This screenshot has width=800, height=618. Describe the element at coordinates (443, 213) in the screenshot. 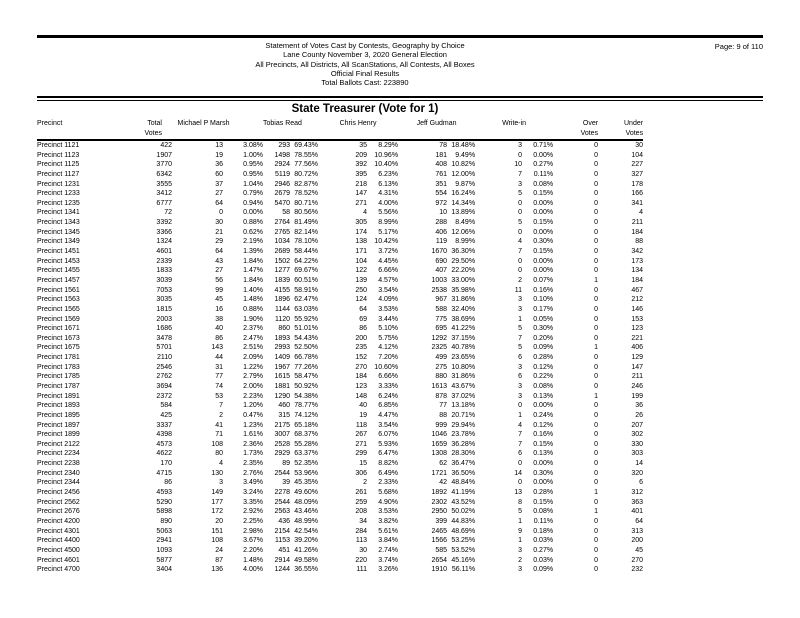

I see `value-cell: 10` at that location.